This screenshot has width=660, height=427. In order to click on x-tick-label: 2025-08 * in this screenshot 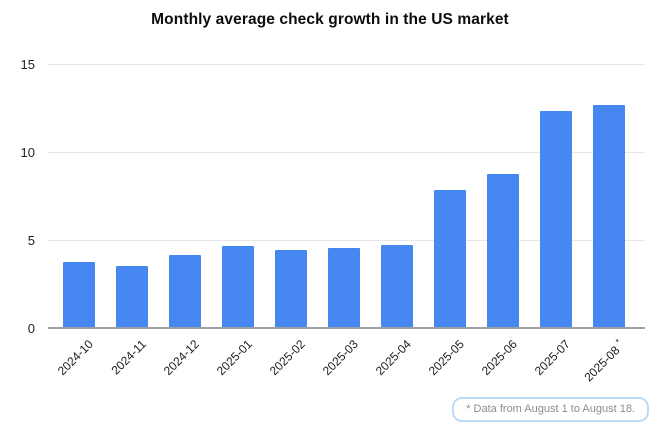, I will do `click(603, 361)`.